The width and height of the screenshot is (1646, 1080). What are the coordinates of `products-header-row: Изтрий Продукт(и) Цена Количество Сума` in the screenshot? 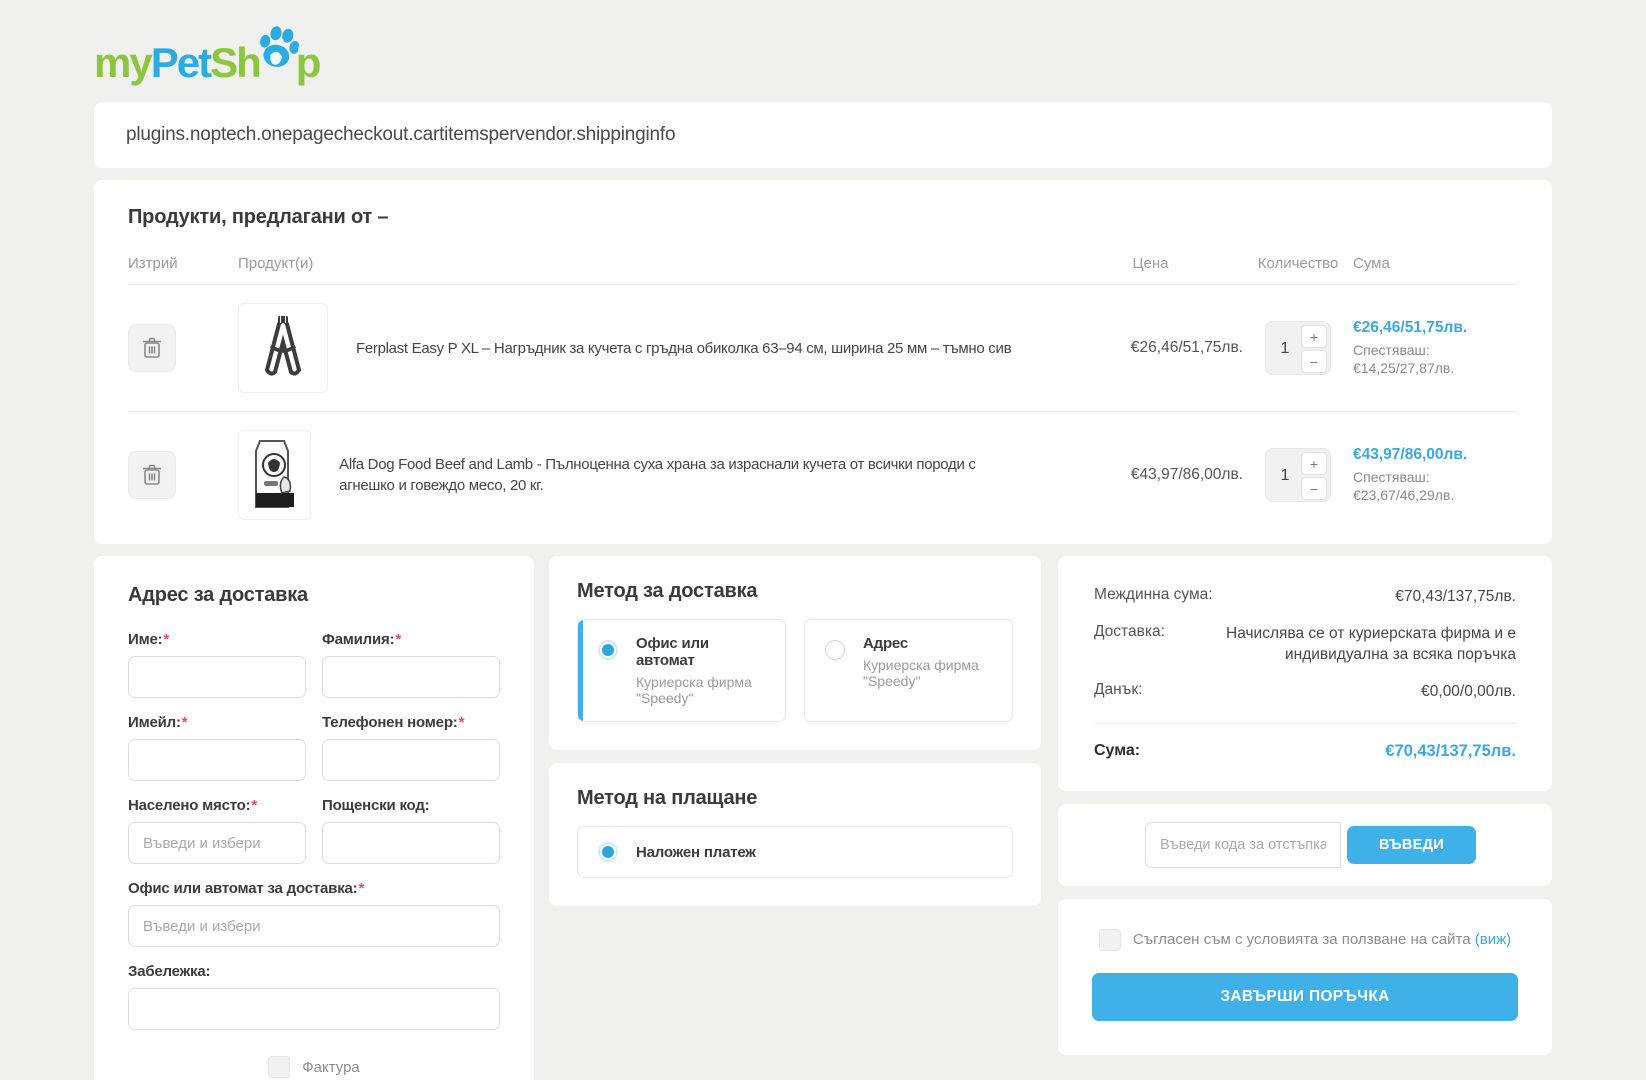 It's located at (823, 270).